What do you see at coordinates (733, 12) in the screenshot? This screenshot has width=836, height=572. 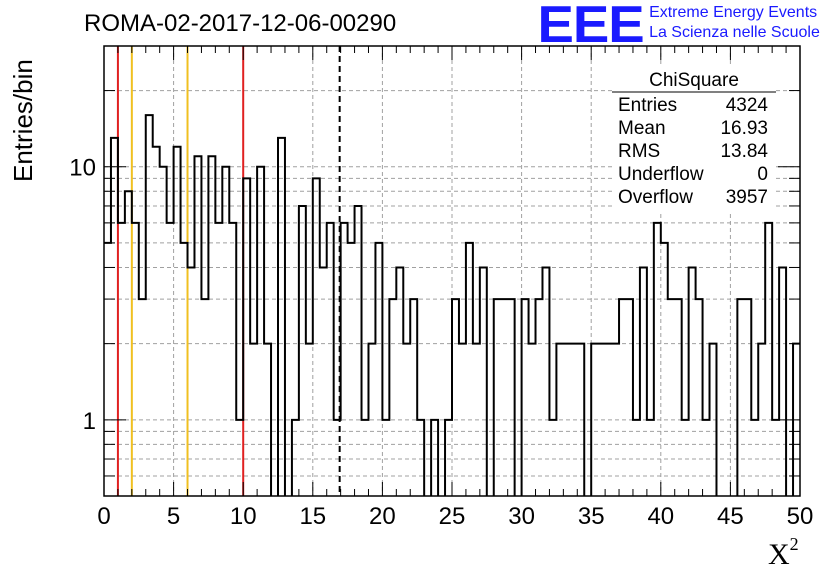 I see `logo-line-1: Extreme Energy Events` at bounding box center [733, 12].